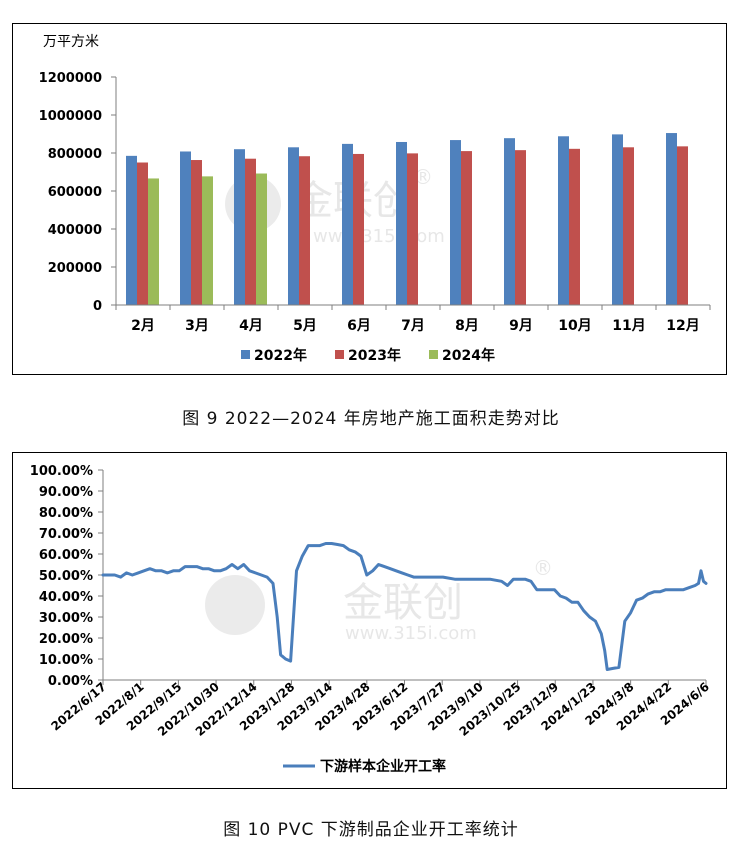 The image size is (742, 853). What do you see at coordinates (682, 326) in the screenshot?
I see `x-tick-label: 12月` at bounding box center [682, 326].